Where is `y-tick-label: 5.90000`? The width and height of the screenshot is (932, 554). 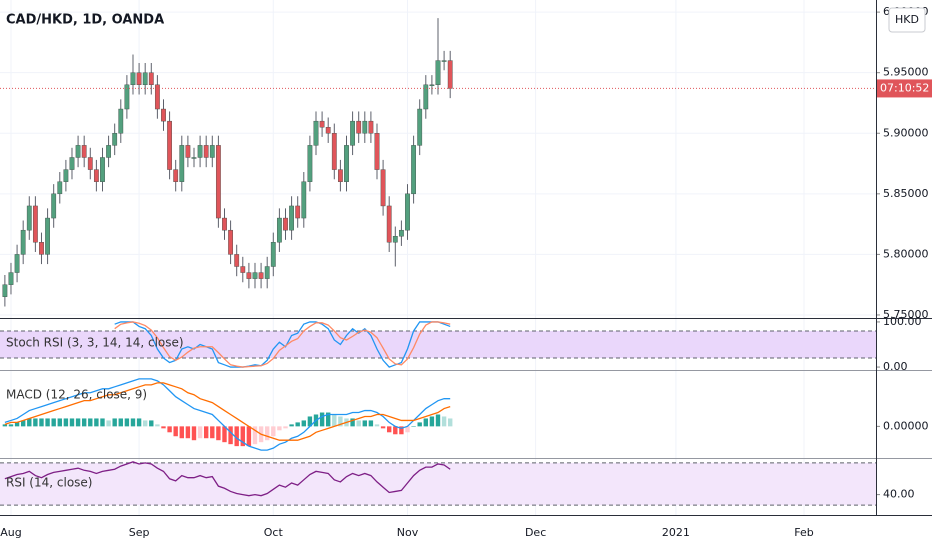
y-tick-label: 5.90000 is located at coordinates (906, 132).